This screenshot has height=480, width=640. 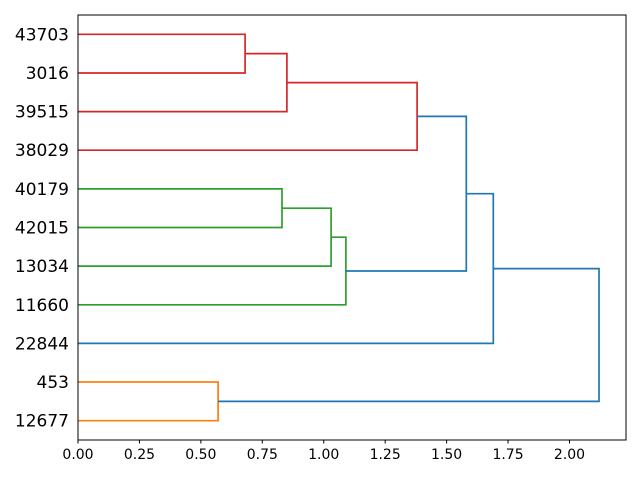 I want to click on leaf-label: 13034, so click(x=42, y=267).